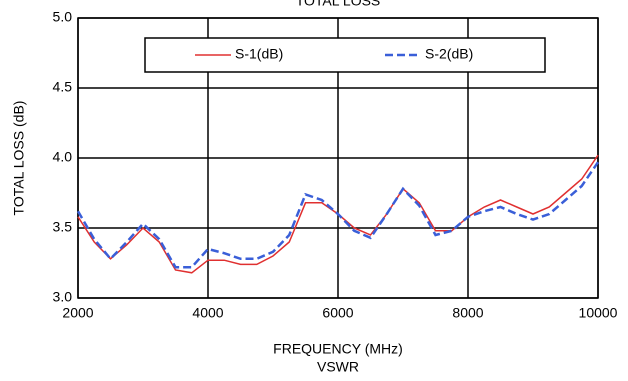 The height and width of the screenshot is (381, 628). I want to click on x-tick-label: 4000, so click(207, 313).